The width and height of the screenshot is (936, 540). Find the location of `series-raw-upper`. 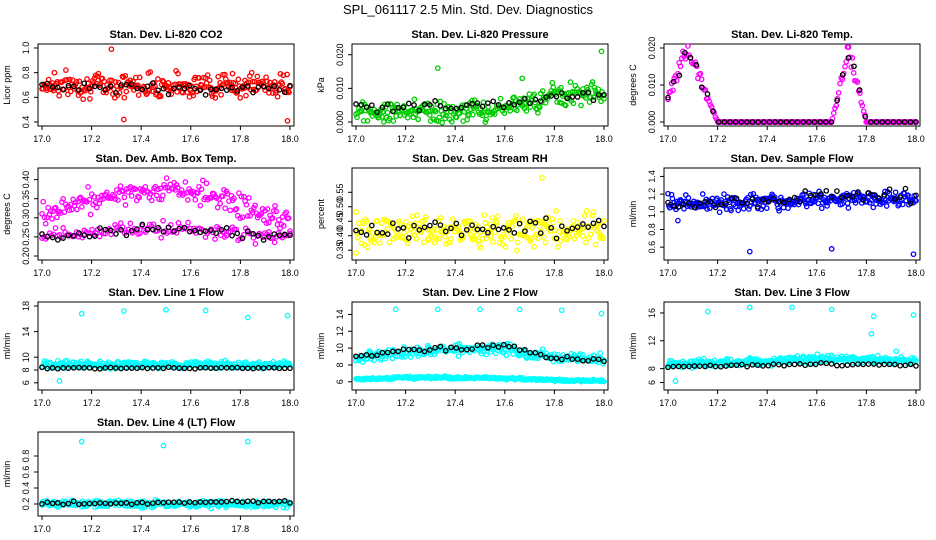

series-raw-upper is located at coordinates (166, 204).